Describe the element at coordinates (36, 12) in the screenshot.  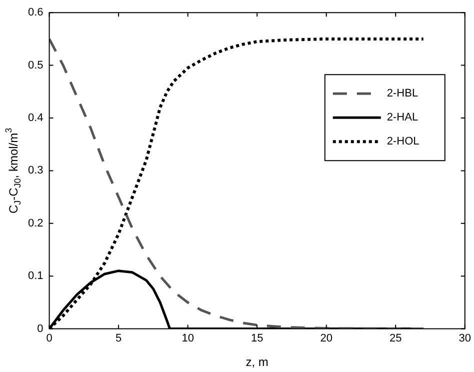
I see `y-tick-label: 0.6` at that location.